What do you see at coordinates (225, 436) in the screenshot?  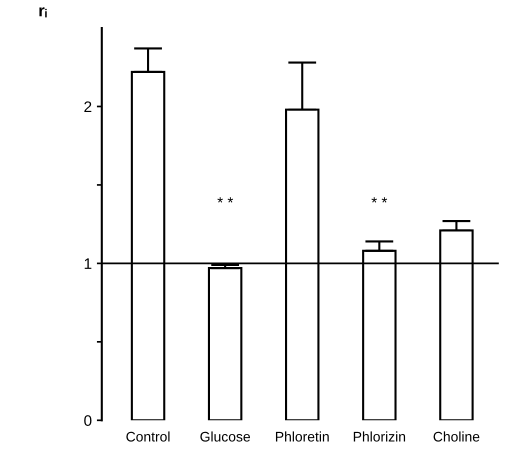 I see `x-tick-label: Glucose` at bounding box center [225, 436].